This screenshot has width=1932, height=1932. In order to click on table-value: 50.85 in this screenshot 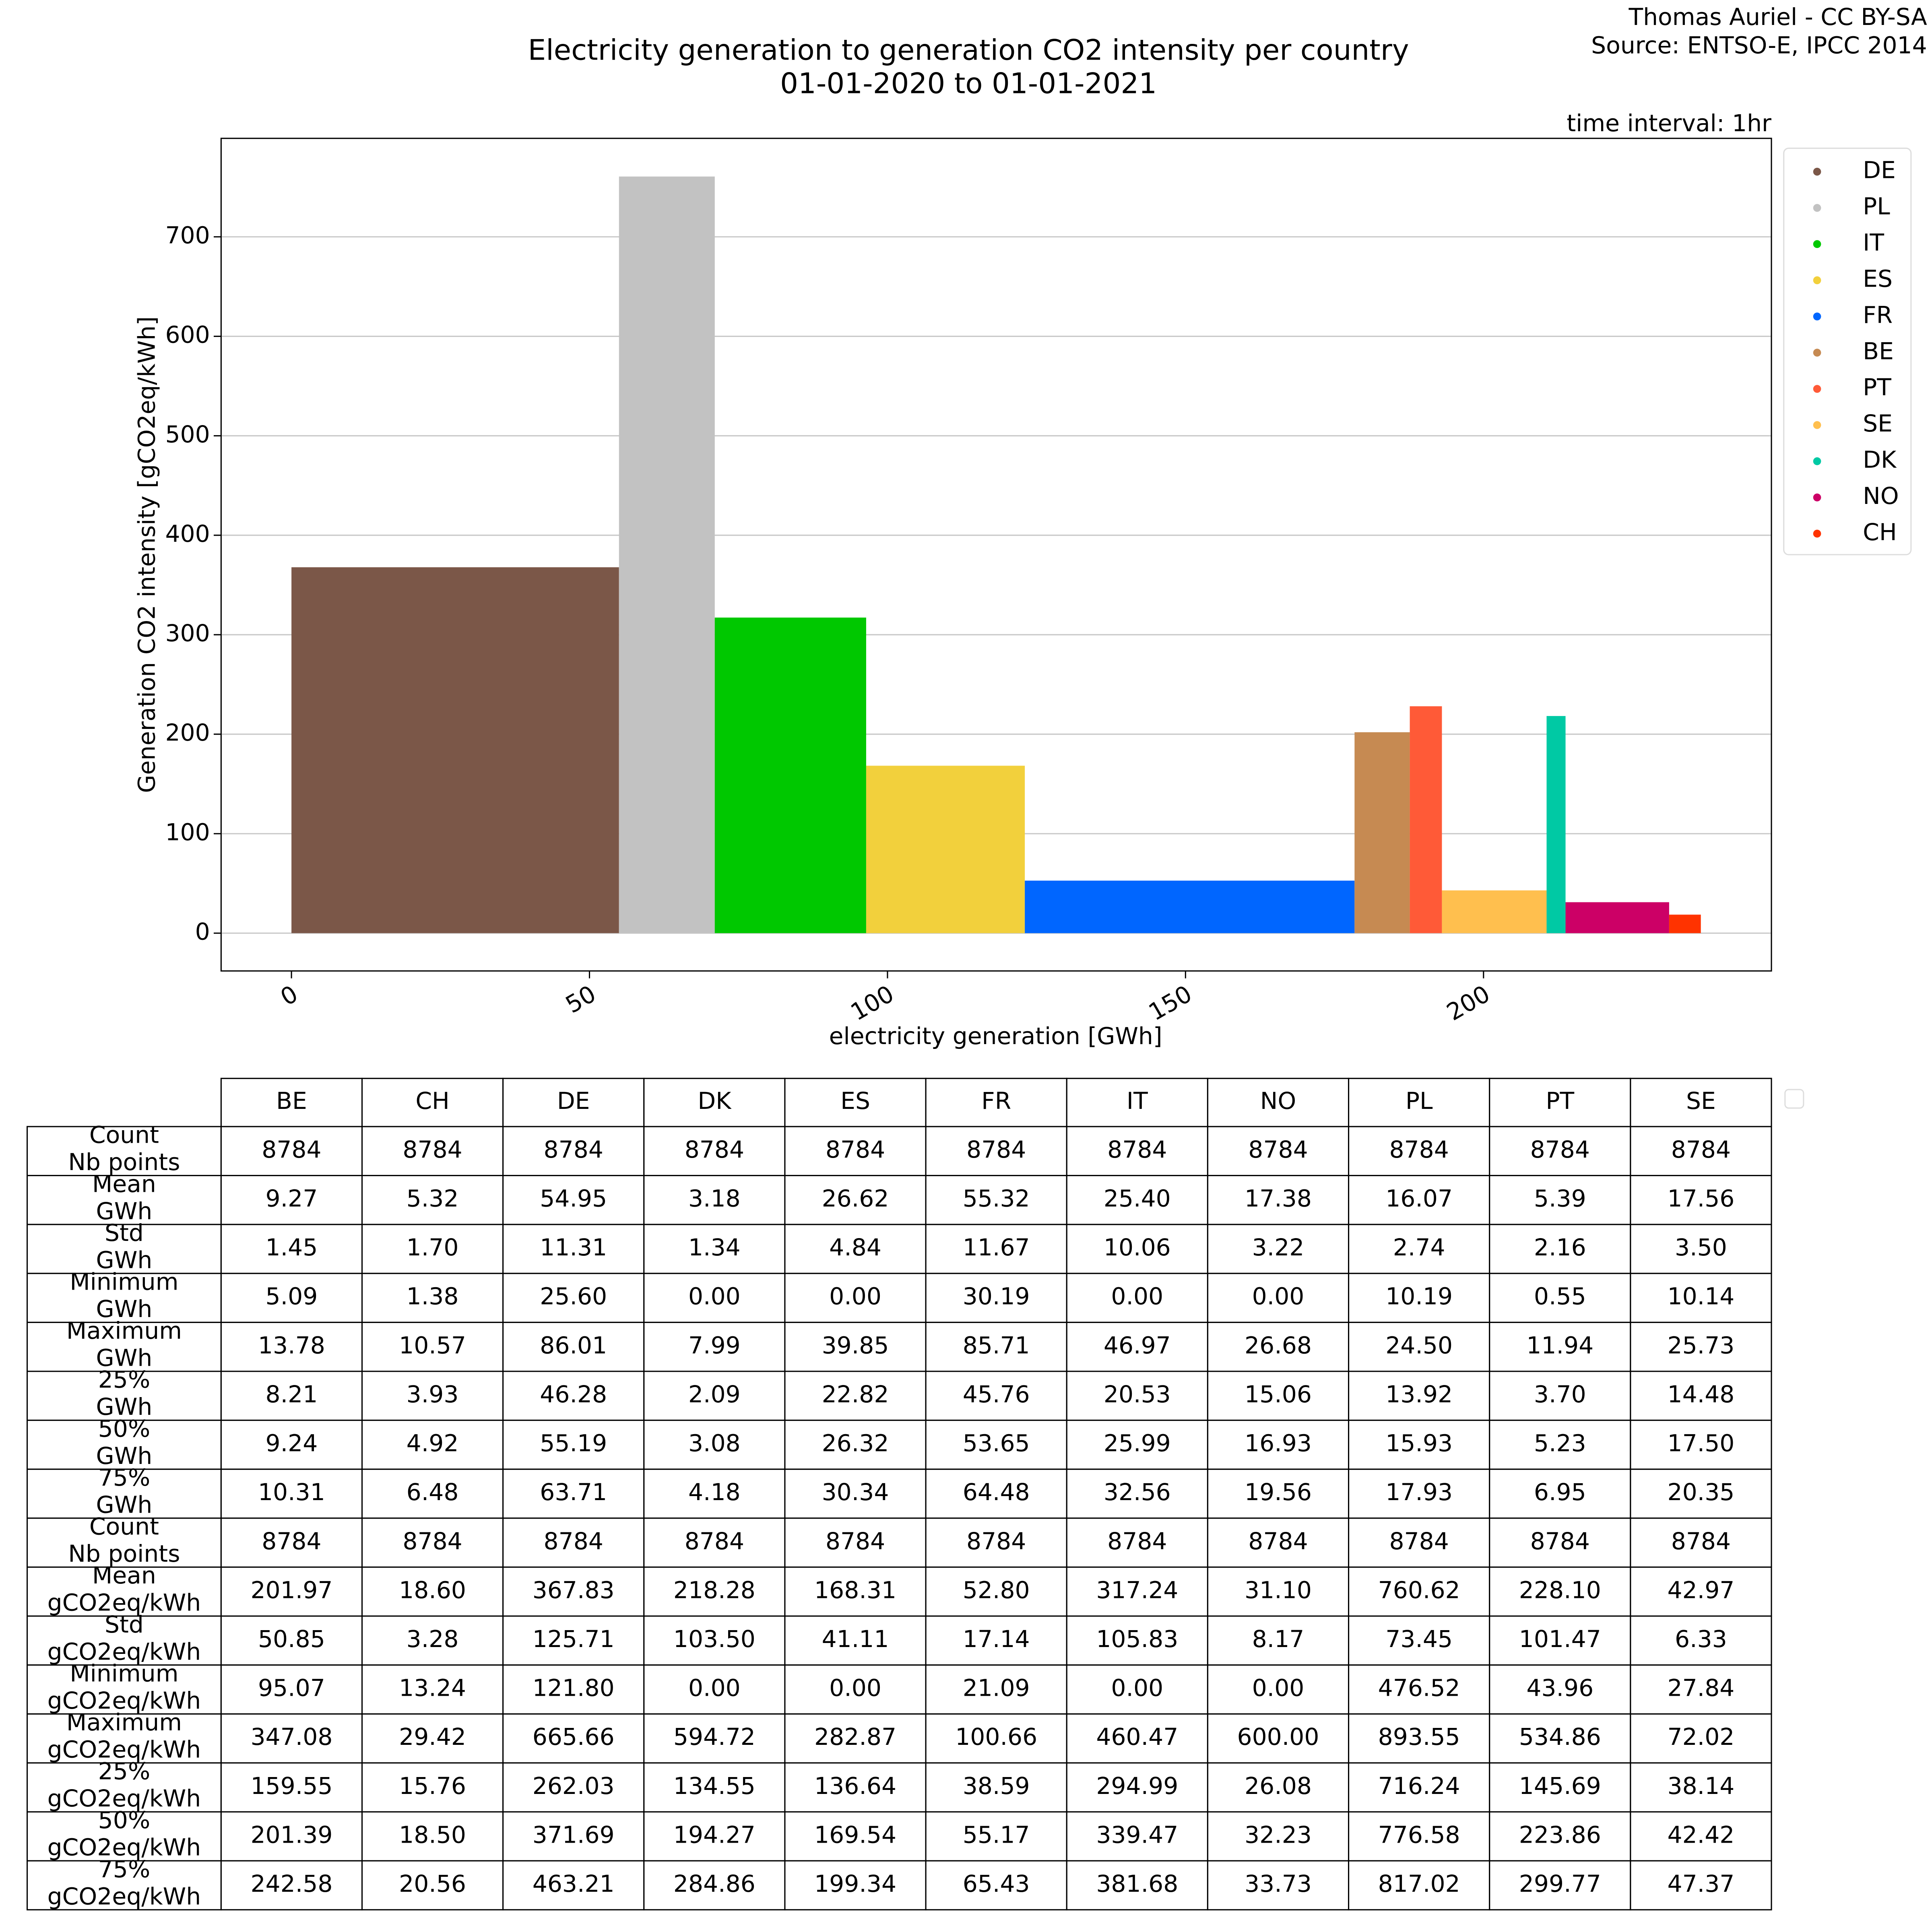, I will do `click(291, 1639)`.